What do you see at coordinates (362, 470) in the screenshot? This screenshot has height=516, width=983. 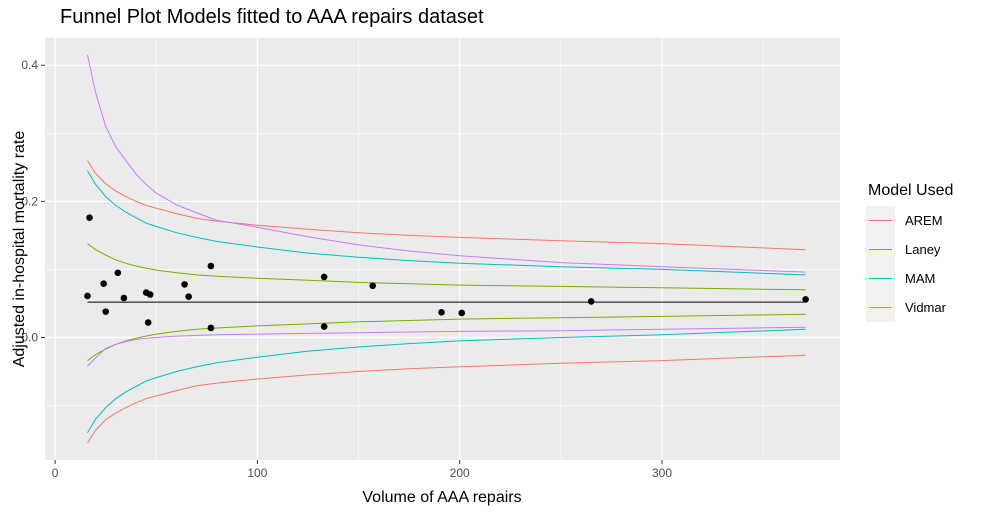 I see `x-axis-ticks: 0 100 200 300` at bounding box center [362, 470].